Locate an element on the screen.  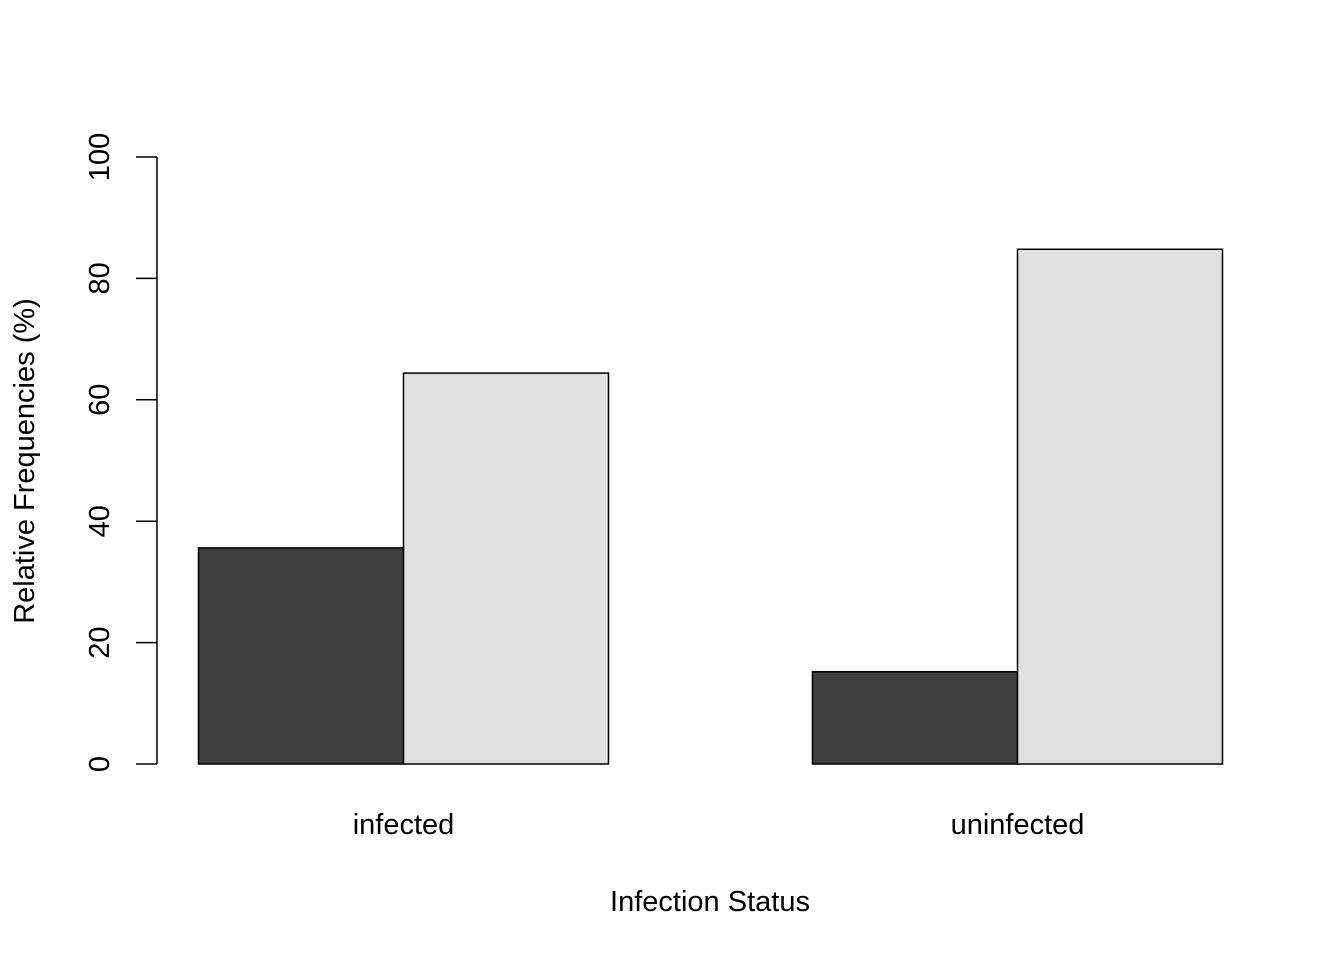
x-category-label-uninfected: uninfected is located at coordinates (1018, 825).